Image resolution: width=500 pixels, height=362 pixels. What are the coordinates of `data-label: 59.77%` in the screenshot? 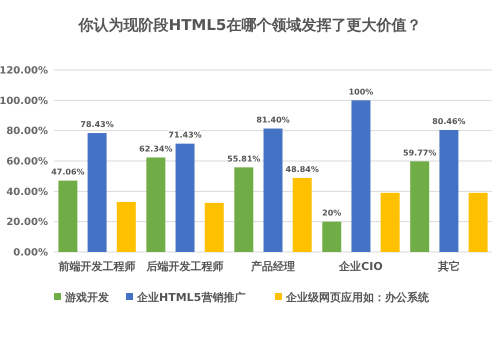 It's located at (419, 153).